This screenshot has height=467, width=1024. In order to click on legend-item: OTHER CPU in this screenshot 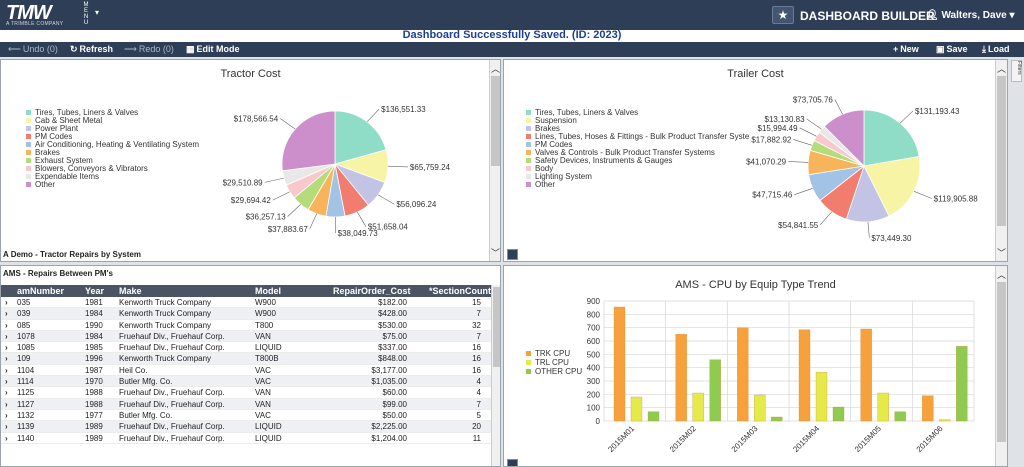, I will do `click(554, 371)`.